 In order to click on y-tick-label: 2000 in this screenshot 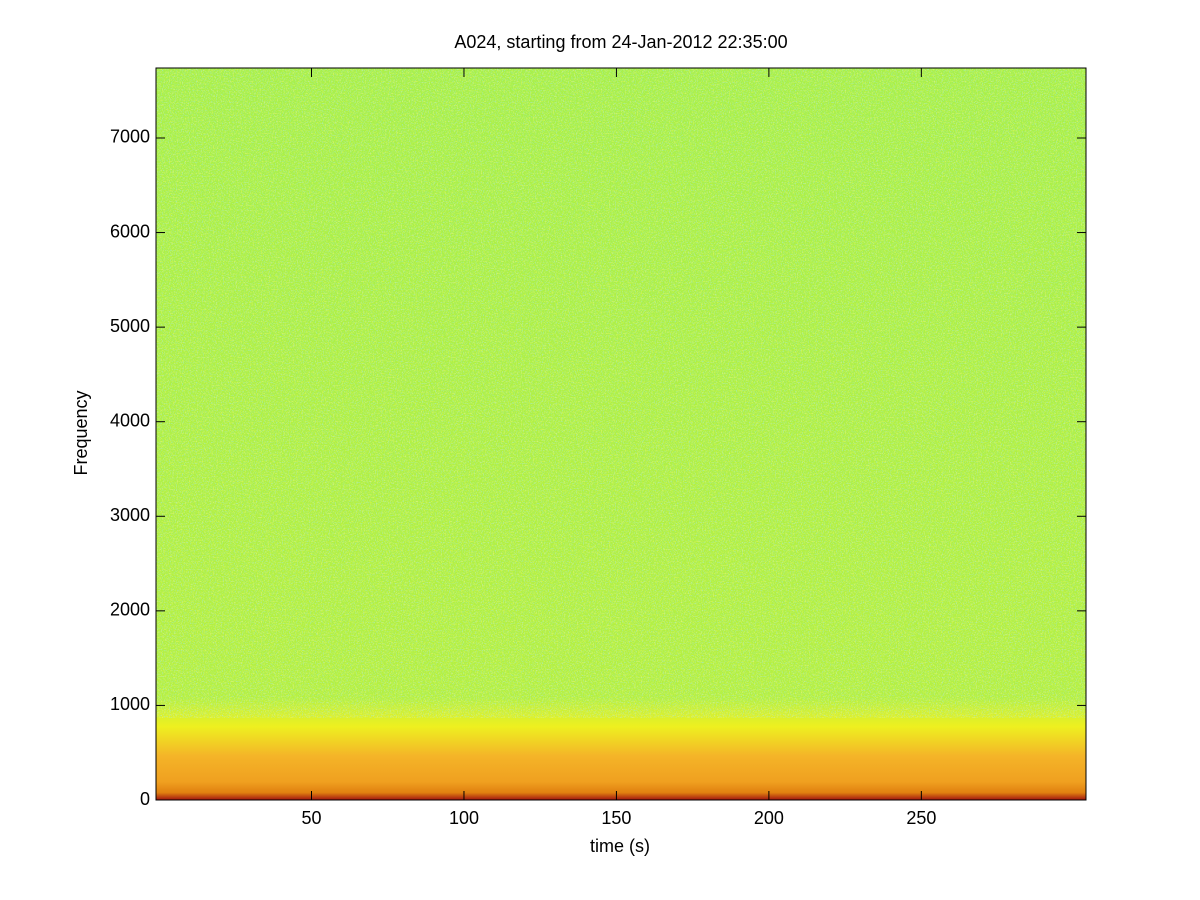, I will do `click(130, 610)`.